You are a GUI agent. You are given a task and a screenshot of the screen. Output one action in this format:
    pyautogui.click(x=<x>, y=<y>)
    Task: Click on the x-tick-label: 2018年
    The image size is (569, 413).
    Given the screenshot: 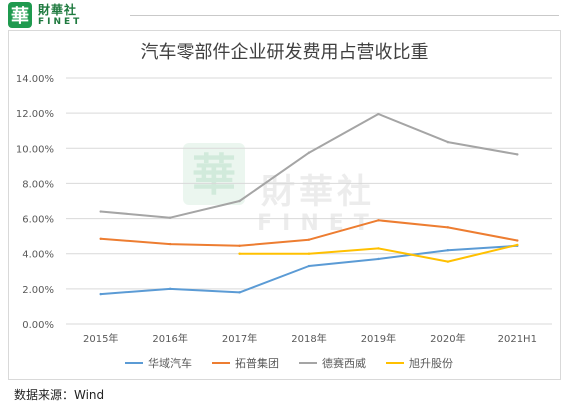 What is the action you would take?
    pyautogui.click(x=308, y=338)
    